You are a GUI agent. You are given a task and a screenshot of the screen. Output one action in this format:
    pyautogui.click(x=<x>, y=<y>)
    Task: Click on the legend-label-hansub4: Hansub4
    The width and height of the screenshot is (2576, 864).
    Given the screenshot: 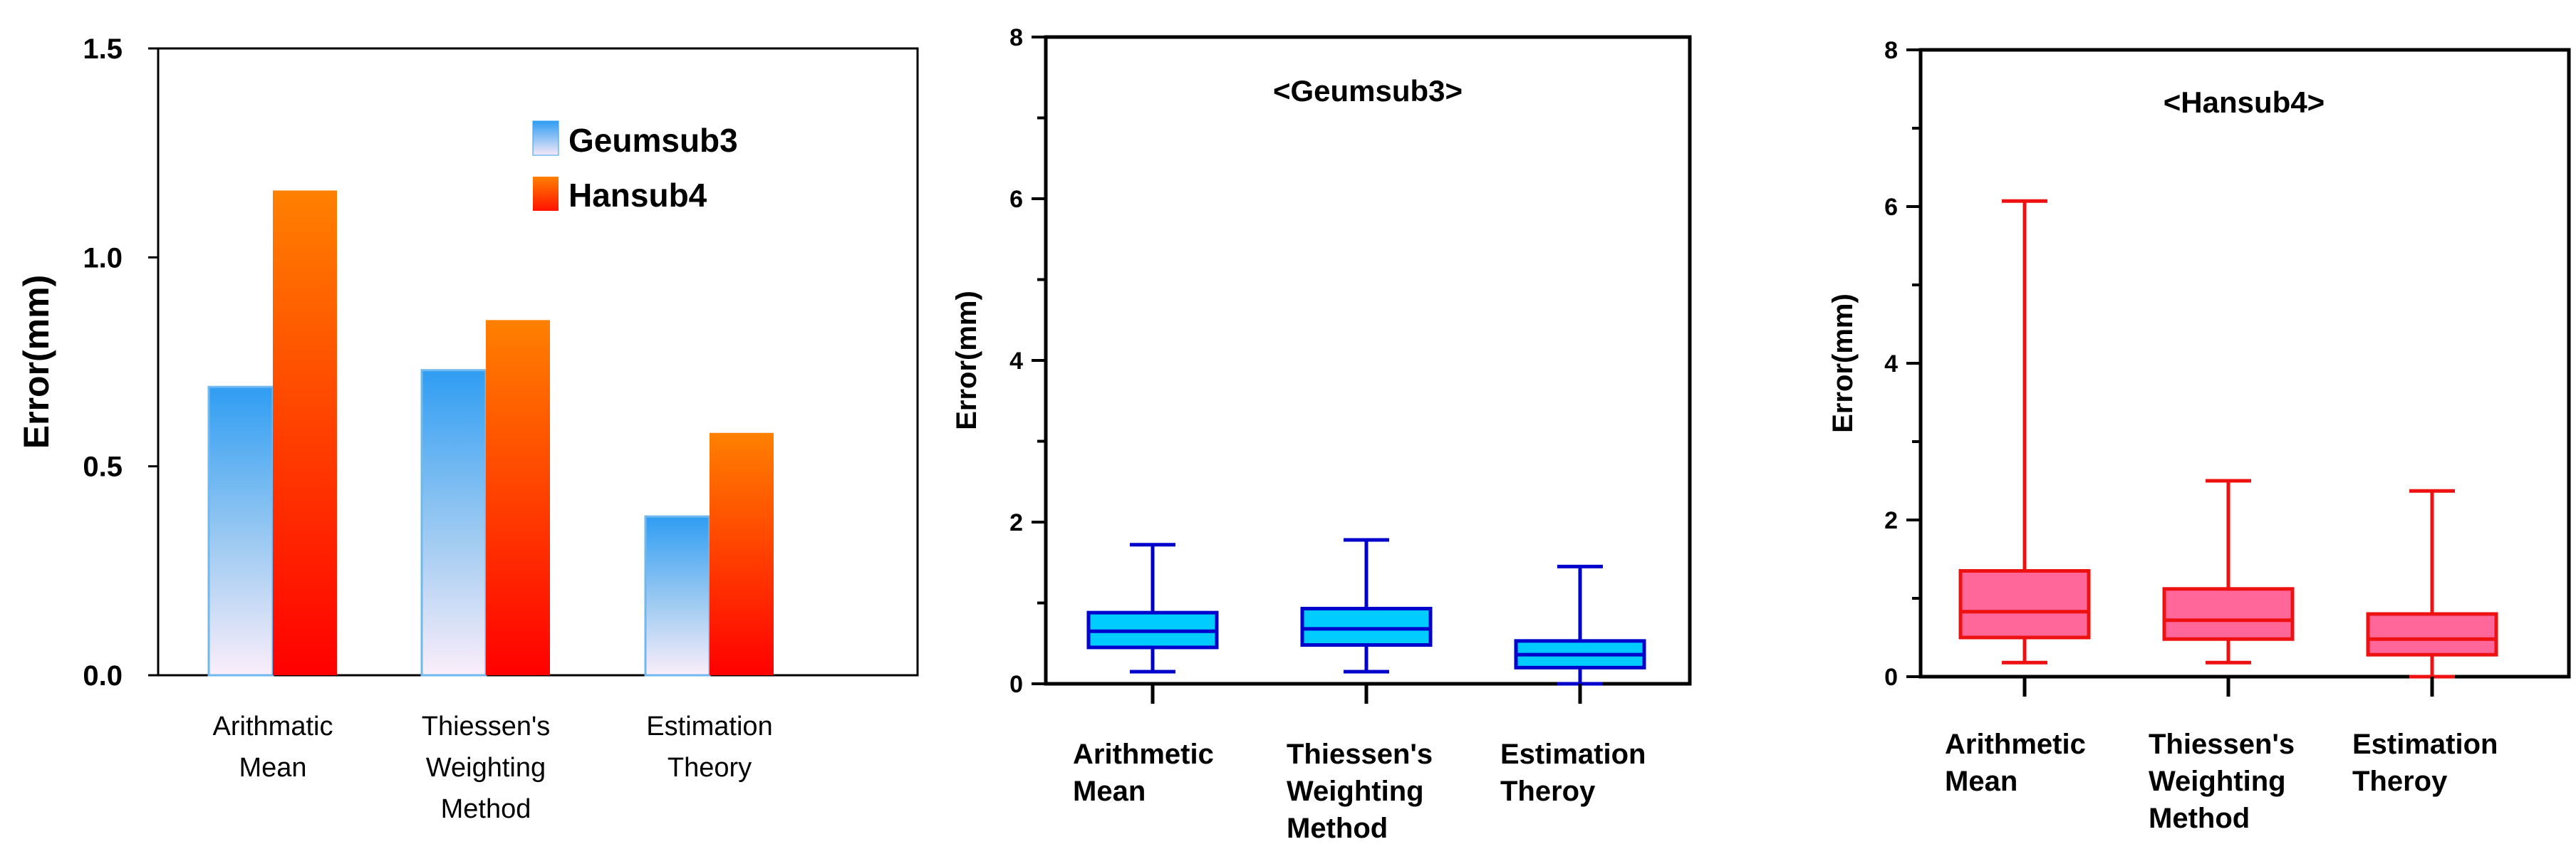 What is the action you would take?
    pyautogui.click(x=637, y=195)
    